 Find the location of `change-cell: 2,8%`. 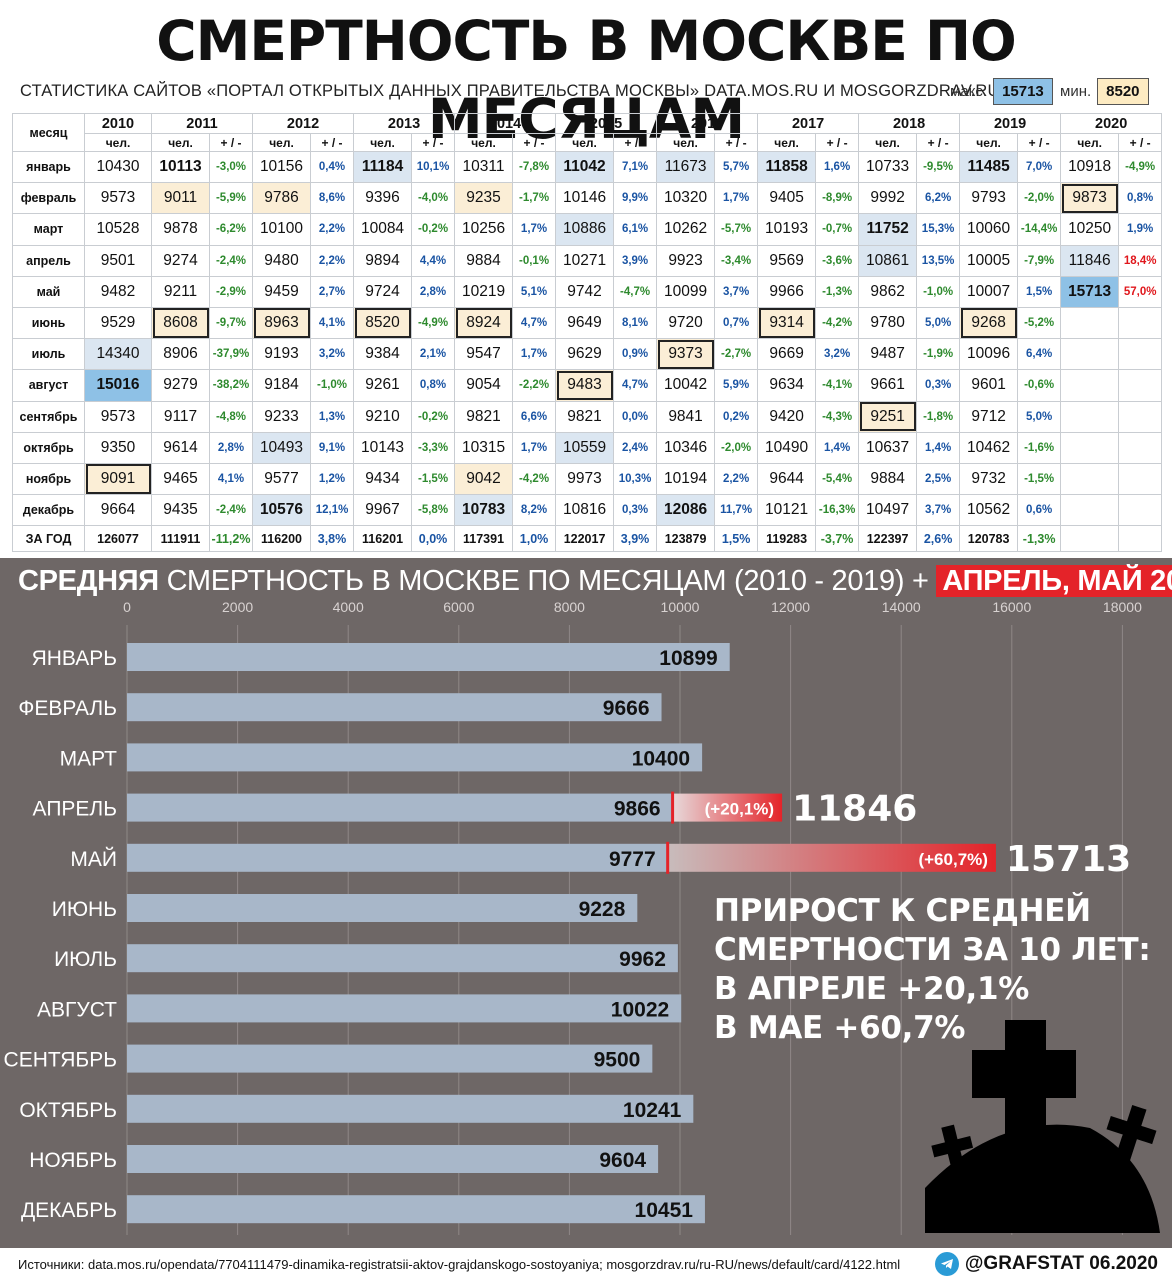

change-cell: 2,8% is located at coordinates (231, 447).